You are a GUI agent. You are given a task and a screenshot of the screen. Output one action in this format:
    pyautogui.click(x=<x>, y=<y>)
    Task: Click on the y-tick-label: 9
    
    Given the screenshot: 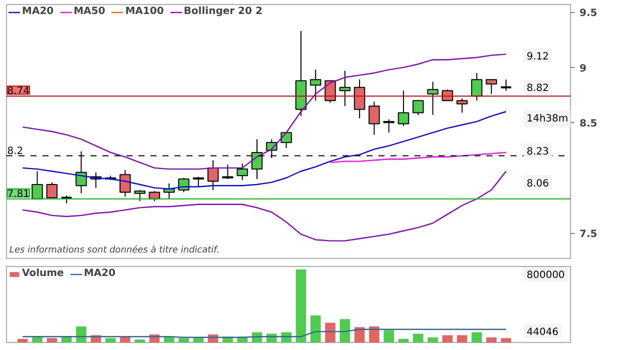 What is the action you would take?
    pyautogui.click(x=583, y=68)
    